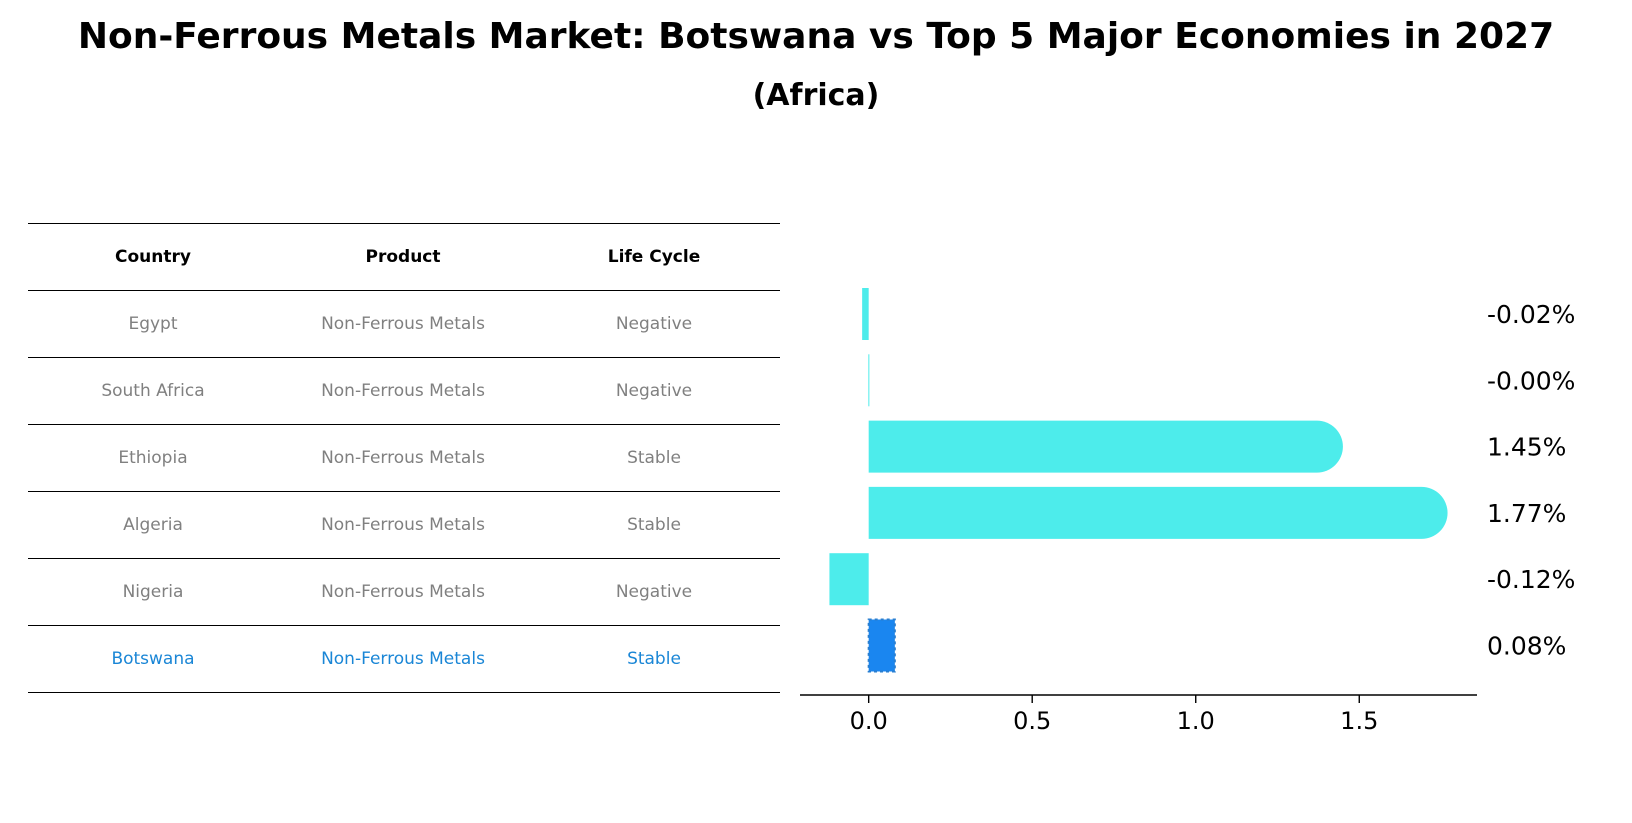 This screenshot has height=823, width=1632. I want to click on table-header-row: Country Product Life Cycle, so click(404, 257).